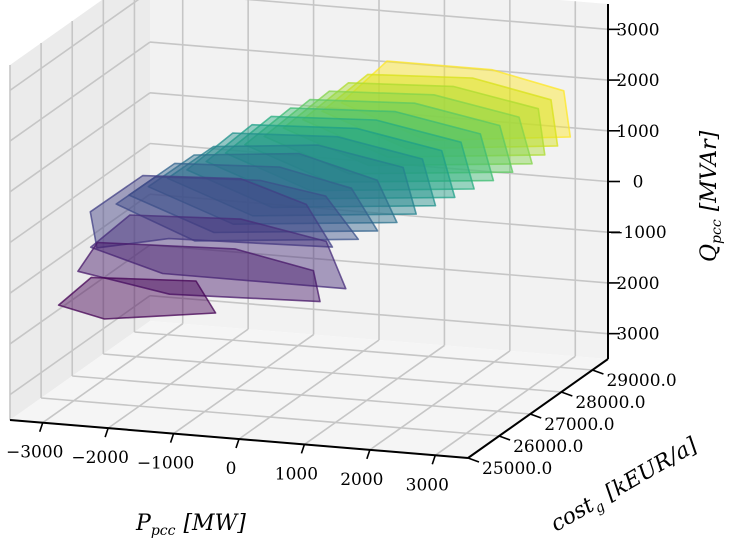 This screenshot has width=731, height=547. I want to click on y-tick-label: 25000.0, so click(517, 469).